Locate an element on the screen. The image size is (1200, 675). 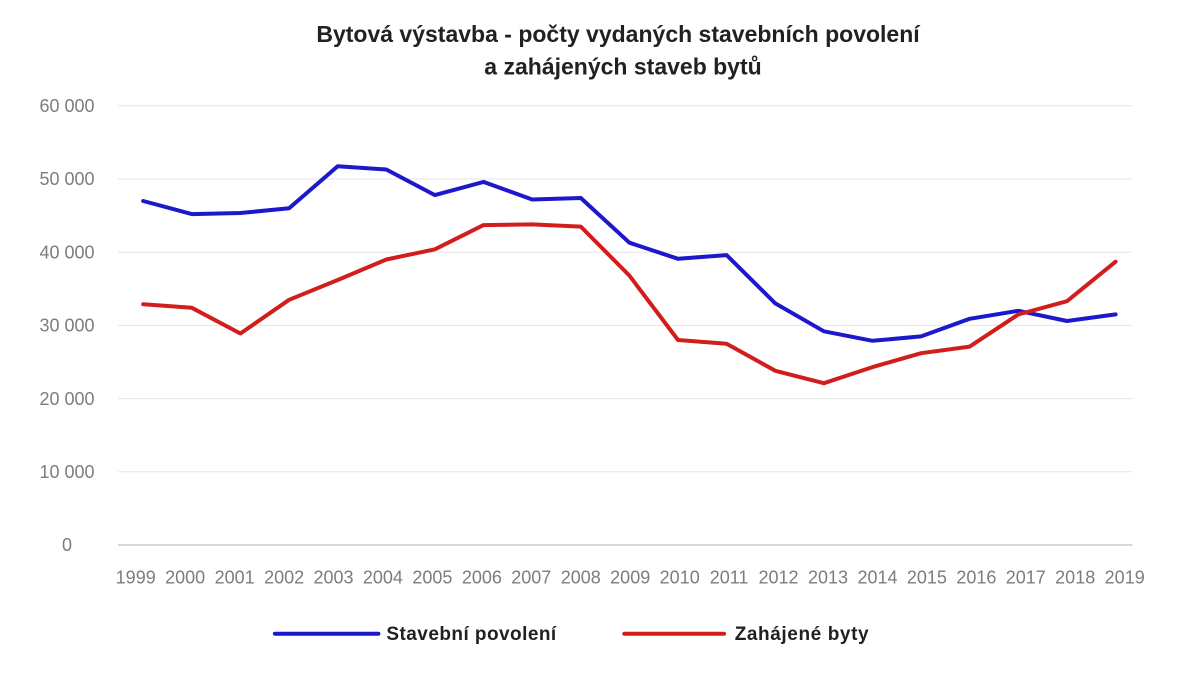
svg-text: 2000 is located at coordinates (185, 578).